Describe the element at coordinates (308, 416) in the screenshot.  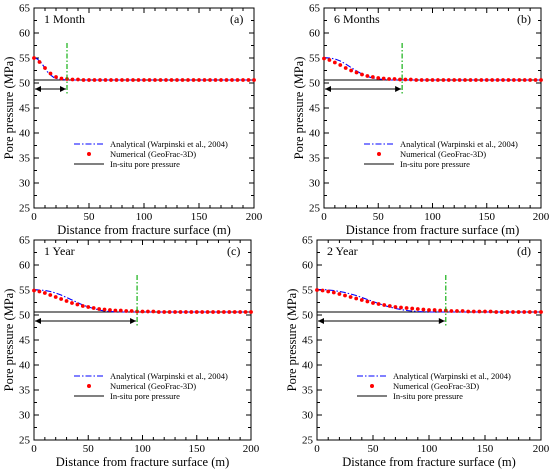
I see `y-tick-label: 30` at that location.